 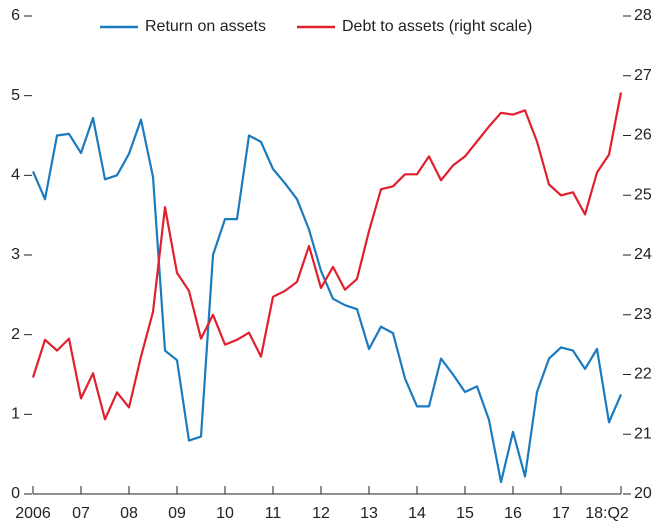 I want to click on y-tick-label: 0, so click(x=15, y=493).